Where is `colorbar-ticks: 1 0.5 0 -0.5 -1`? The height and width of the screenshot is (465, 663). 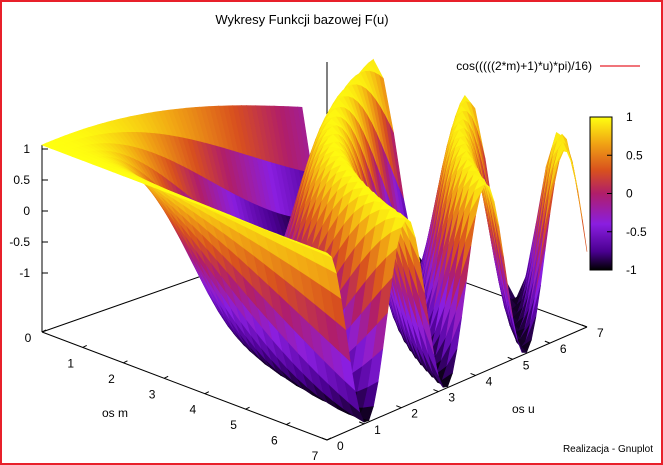
colorbar-ticks: 1 0.5 0 -0.5 -1 is located at coordinates (627, 193).